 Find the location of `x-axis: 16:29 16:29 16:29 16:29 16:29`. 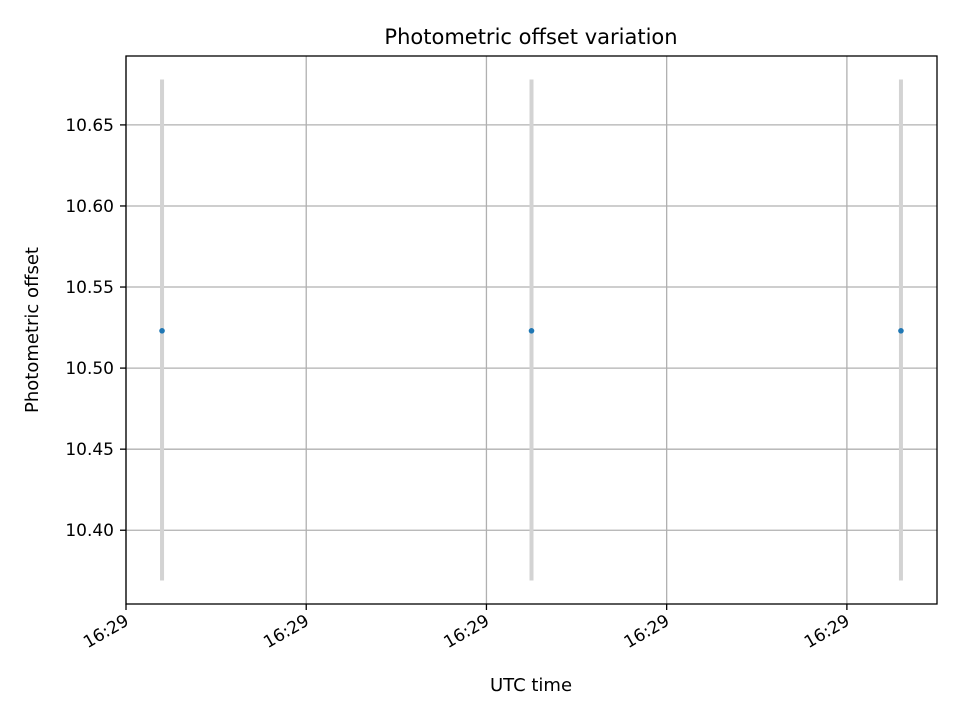

x-axis: 16:29 16:29 16:29 16:29 16:29 is located at coordinates (466, 628).